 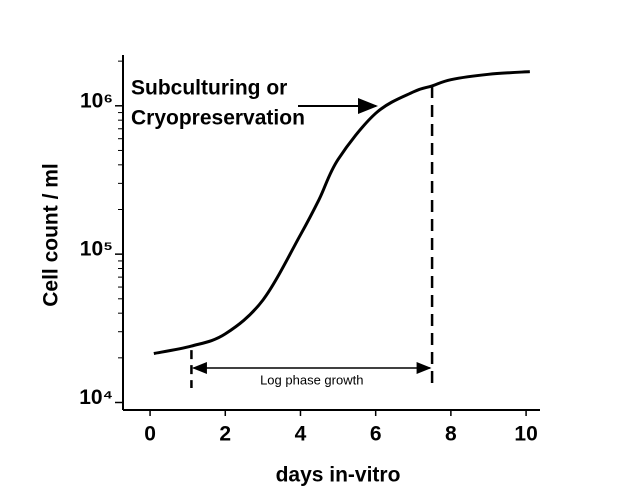 I want to click on x-tick-label: 4, so click(x=301, y=434).